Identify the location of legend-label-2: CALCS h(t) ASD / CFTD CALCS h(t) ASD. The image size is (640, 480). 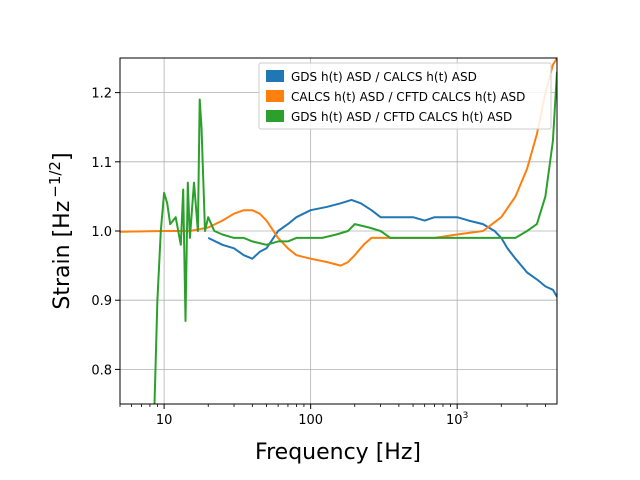
(408, 97).